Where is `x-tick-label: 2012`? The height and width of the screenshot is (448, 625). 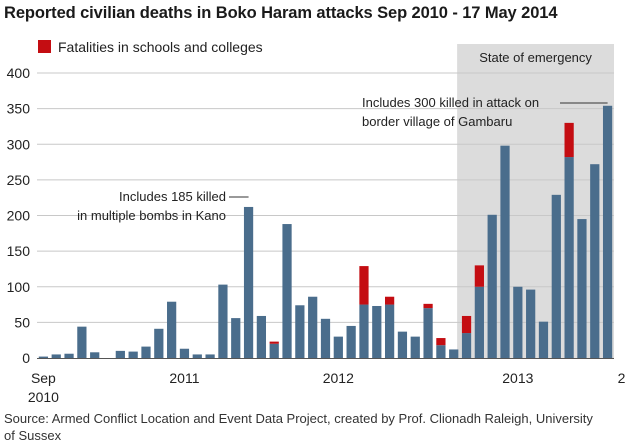 x-tick-label: 2012 is located at coordinates (338, 378).